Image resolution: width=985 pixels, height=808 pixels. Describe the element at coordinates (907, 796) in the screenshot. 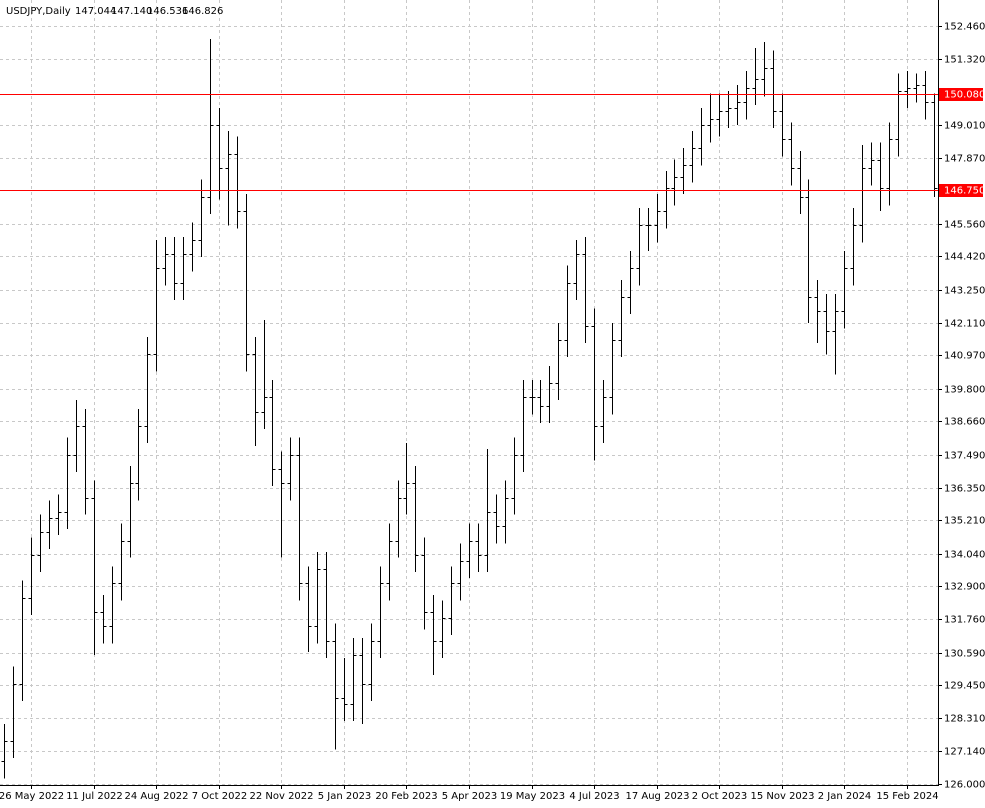

I see `x-tick-label: 15 Feb 2024` at that location.